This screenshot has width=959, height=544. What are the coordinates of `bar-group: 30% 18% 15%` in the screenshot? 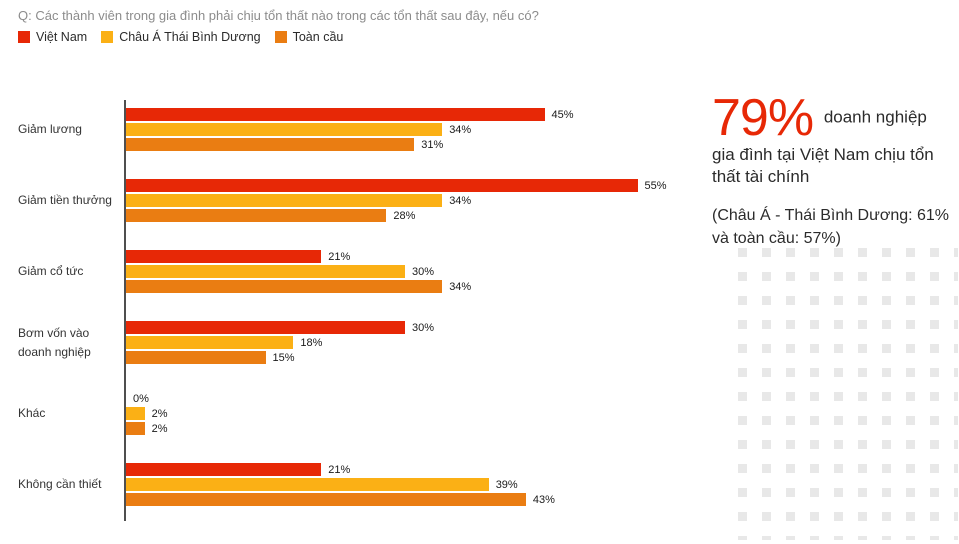 It's located at (402, 342).